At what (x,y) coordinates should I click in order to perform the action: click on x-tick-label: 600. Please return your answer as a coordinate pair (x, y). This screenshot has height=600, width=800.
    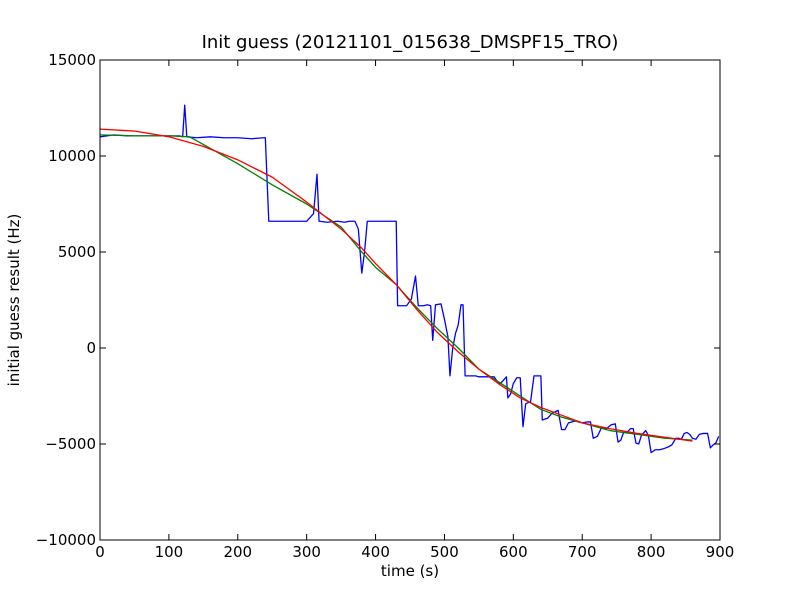
    Looking at the image, I should click on (513, 552).